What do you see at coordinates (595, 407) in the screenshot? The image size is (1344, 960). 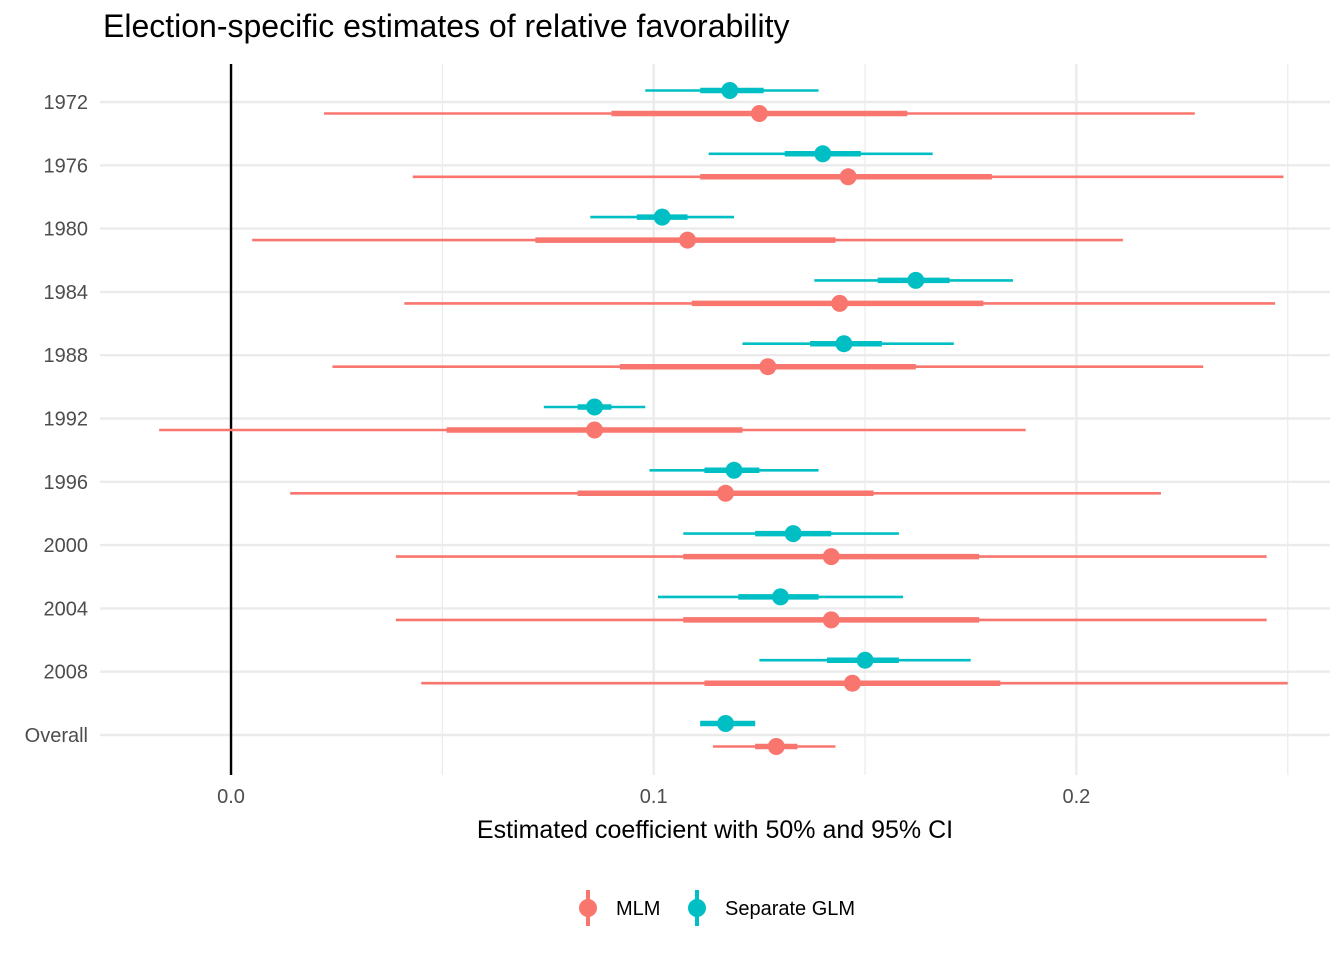 I see `separate-glm-point-1992` at bounding box center [595, 407].